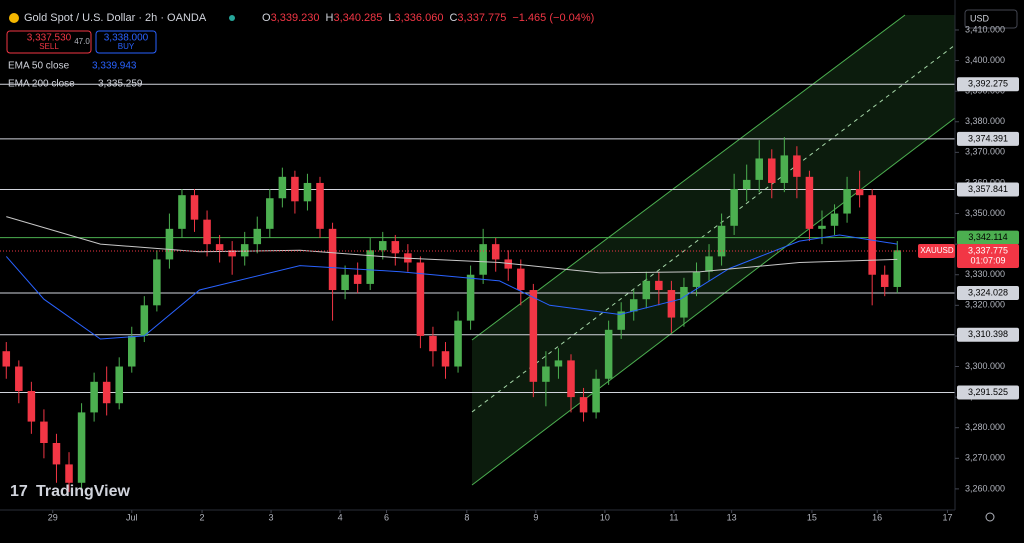 The image size is (1024, 543). I want to click on ohlc-value: 3,336.060, so click(419, 18).